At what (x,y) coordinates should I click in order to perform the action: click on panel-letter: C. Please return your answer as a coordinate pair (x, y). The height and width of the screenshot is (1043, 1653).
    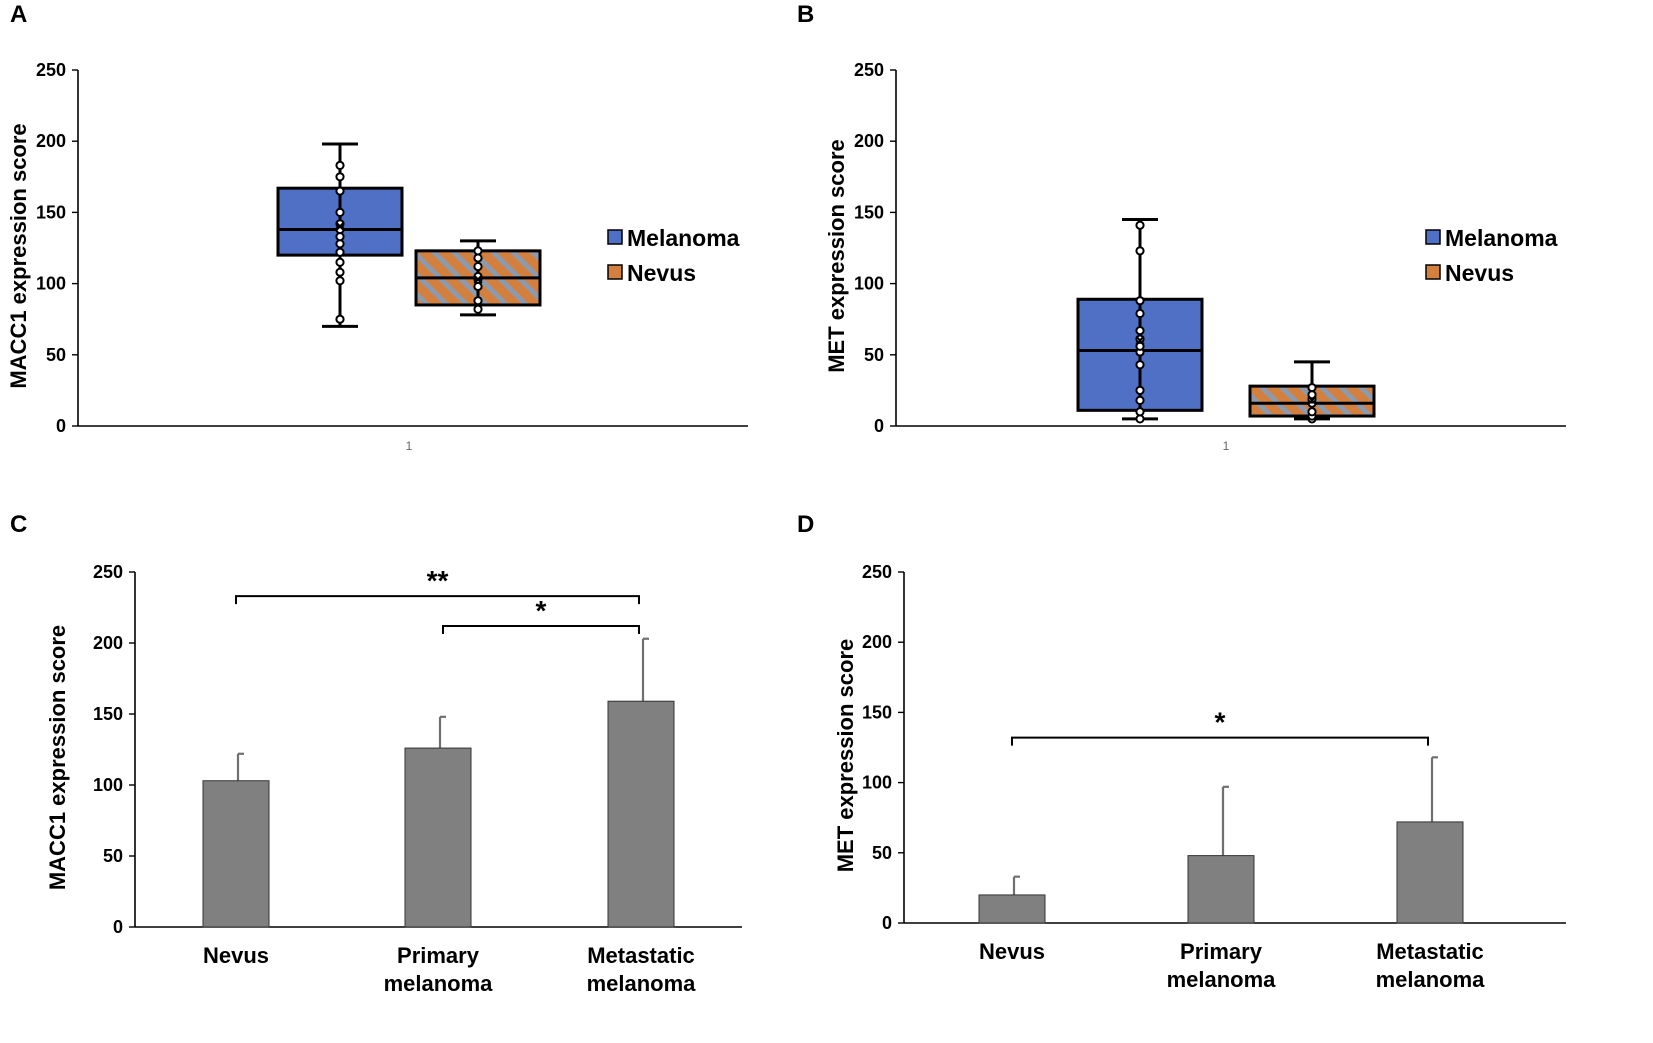
    Looking at the image, I should click on (18, 524).